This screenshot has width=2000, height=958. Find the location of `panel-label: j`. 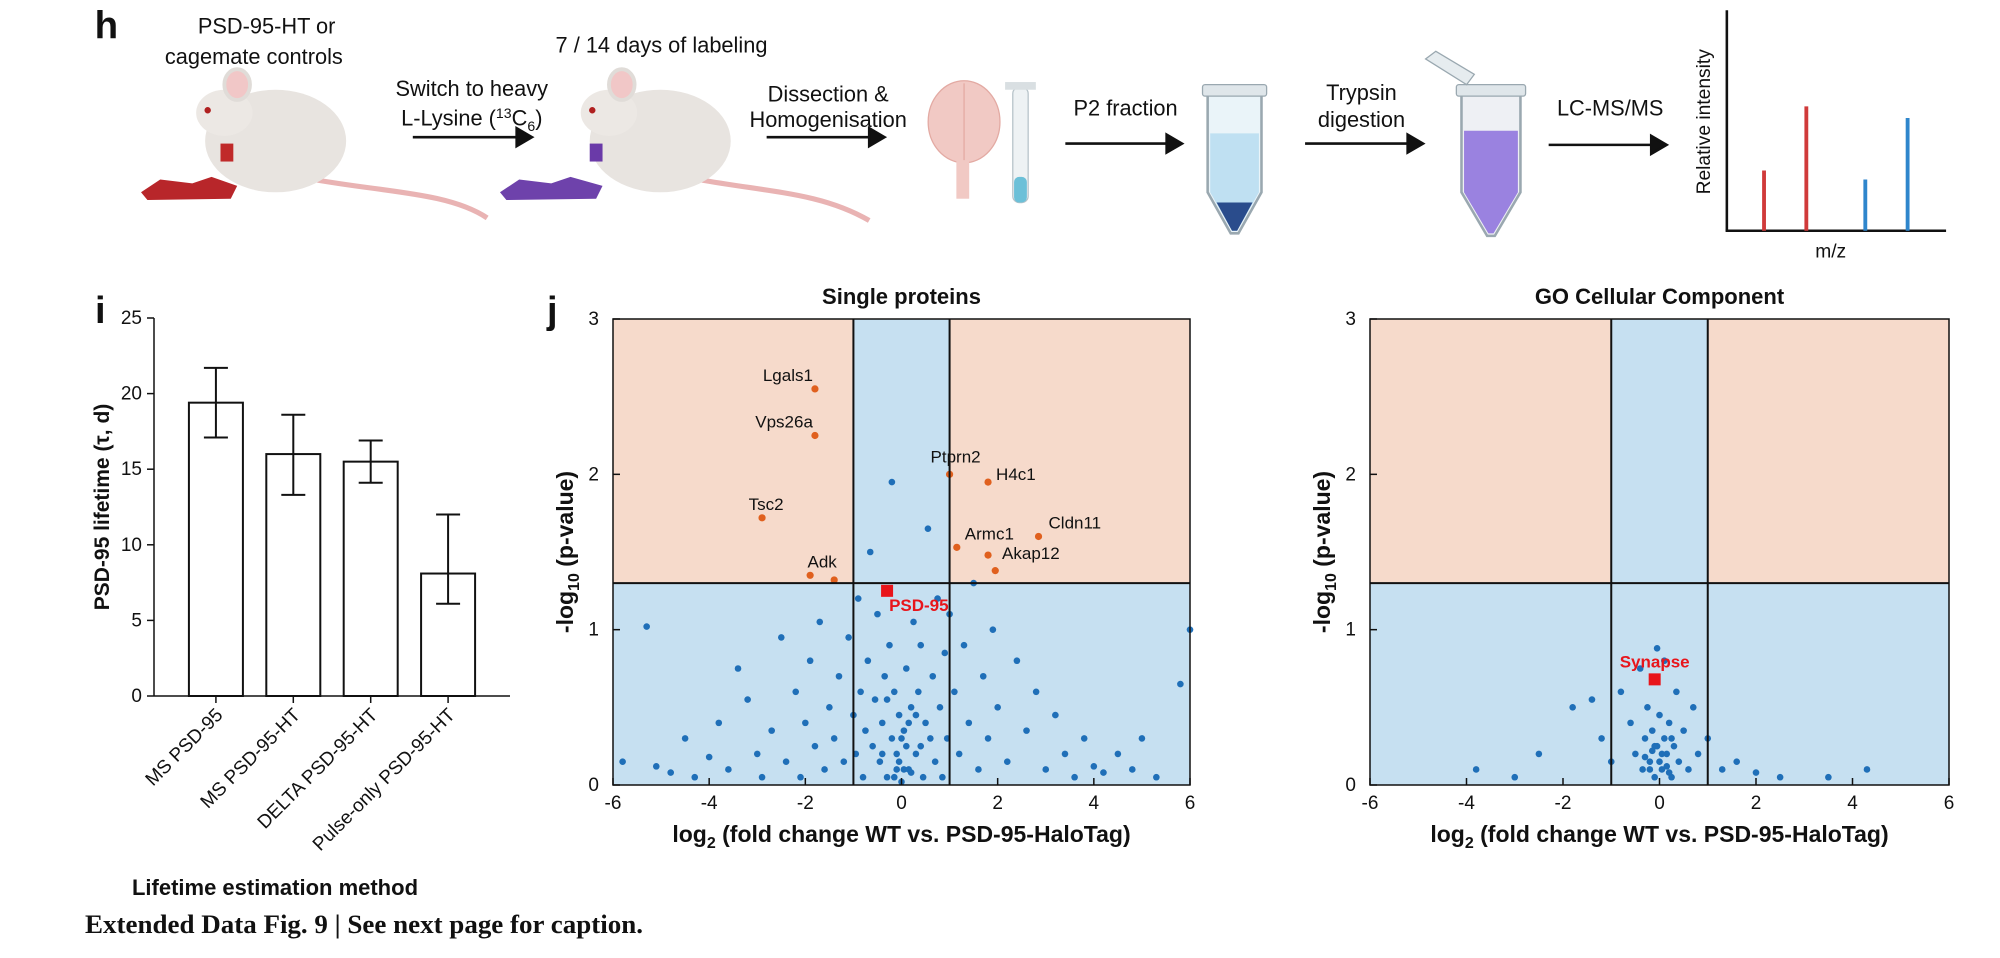

panel-label: j is located at coordinates (552, 311).